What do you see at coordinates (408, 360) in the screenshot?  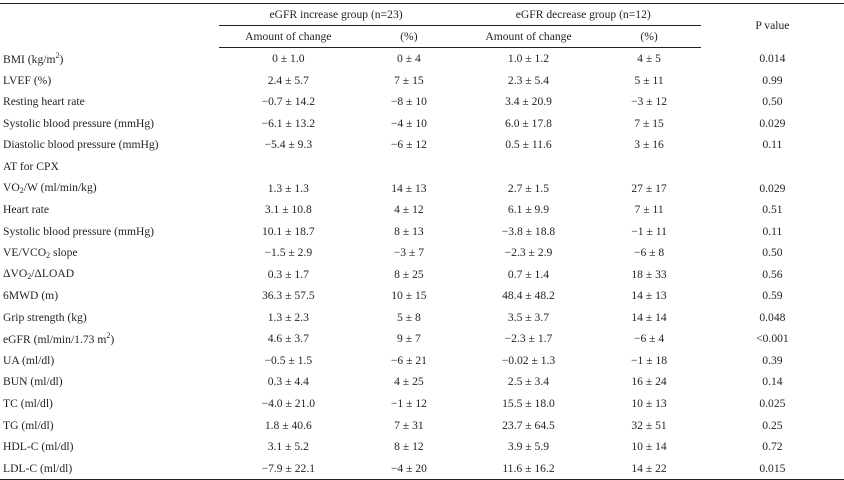 I see `increase-percent-cell: −6 ± 21` at bounding box center [408, 360].